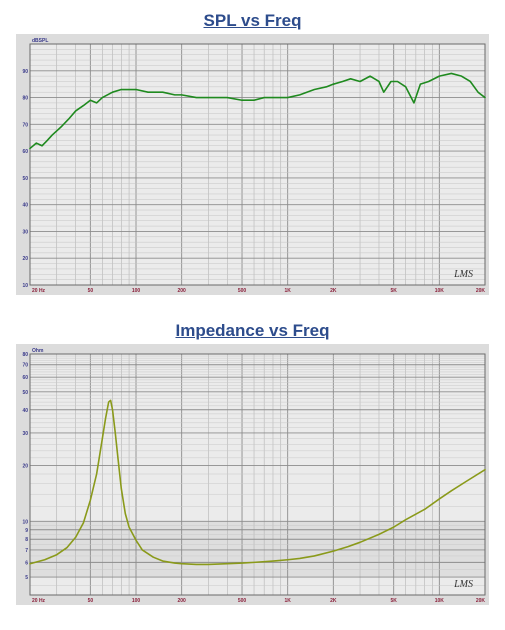 Image resolution: width=505 pixels, height=630 pixels. I want to click on y-tick-label: 90, so click(25, 72).